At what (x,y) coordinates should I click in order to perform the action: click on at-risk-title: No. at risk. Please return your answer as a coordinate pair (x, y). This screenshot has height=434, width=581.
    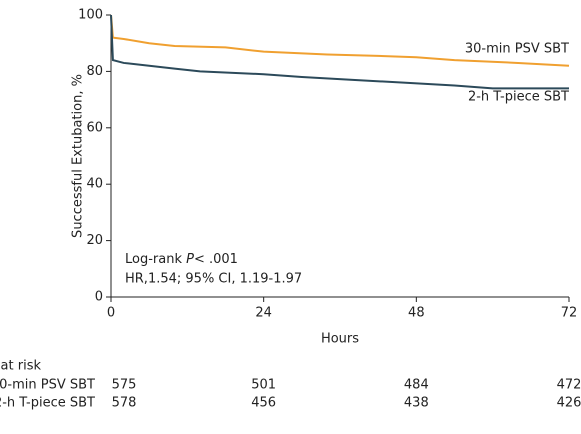
    Looking at the image, I should click on (20, 366).